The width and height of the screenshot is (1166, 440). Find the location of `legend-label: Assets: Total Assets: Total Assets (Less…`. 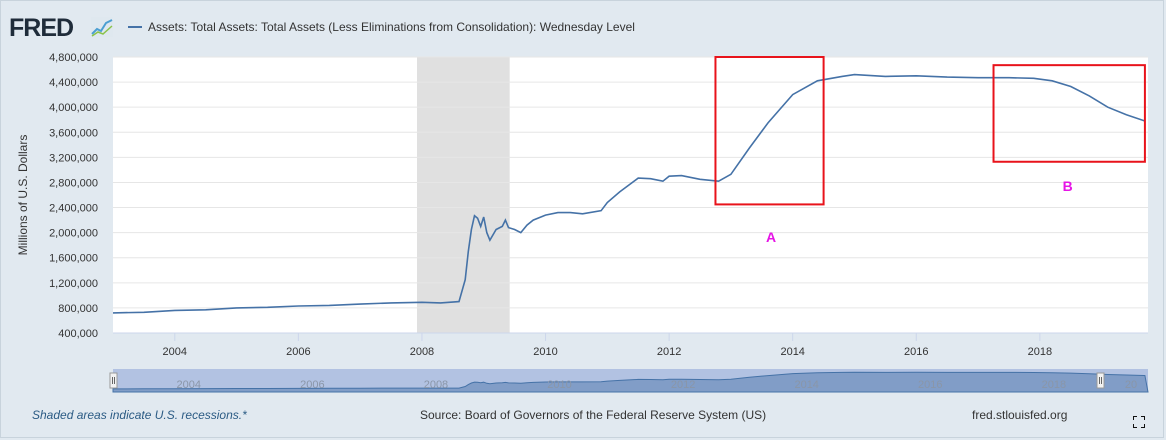

legend-label: Assets: Total Assets: Total Assets (Less… is located at coordinates (391, 27).